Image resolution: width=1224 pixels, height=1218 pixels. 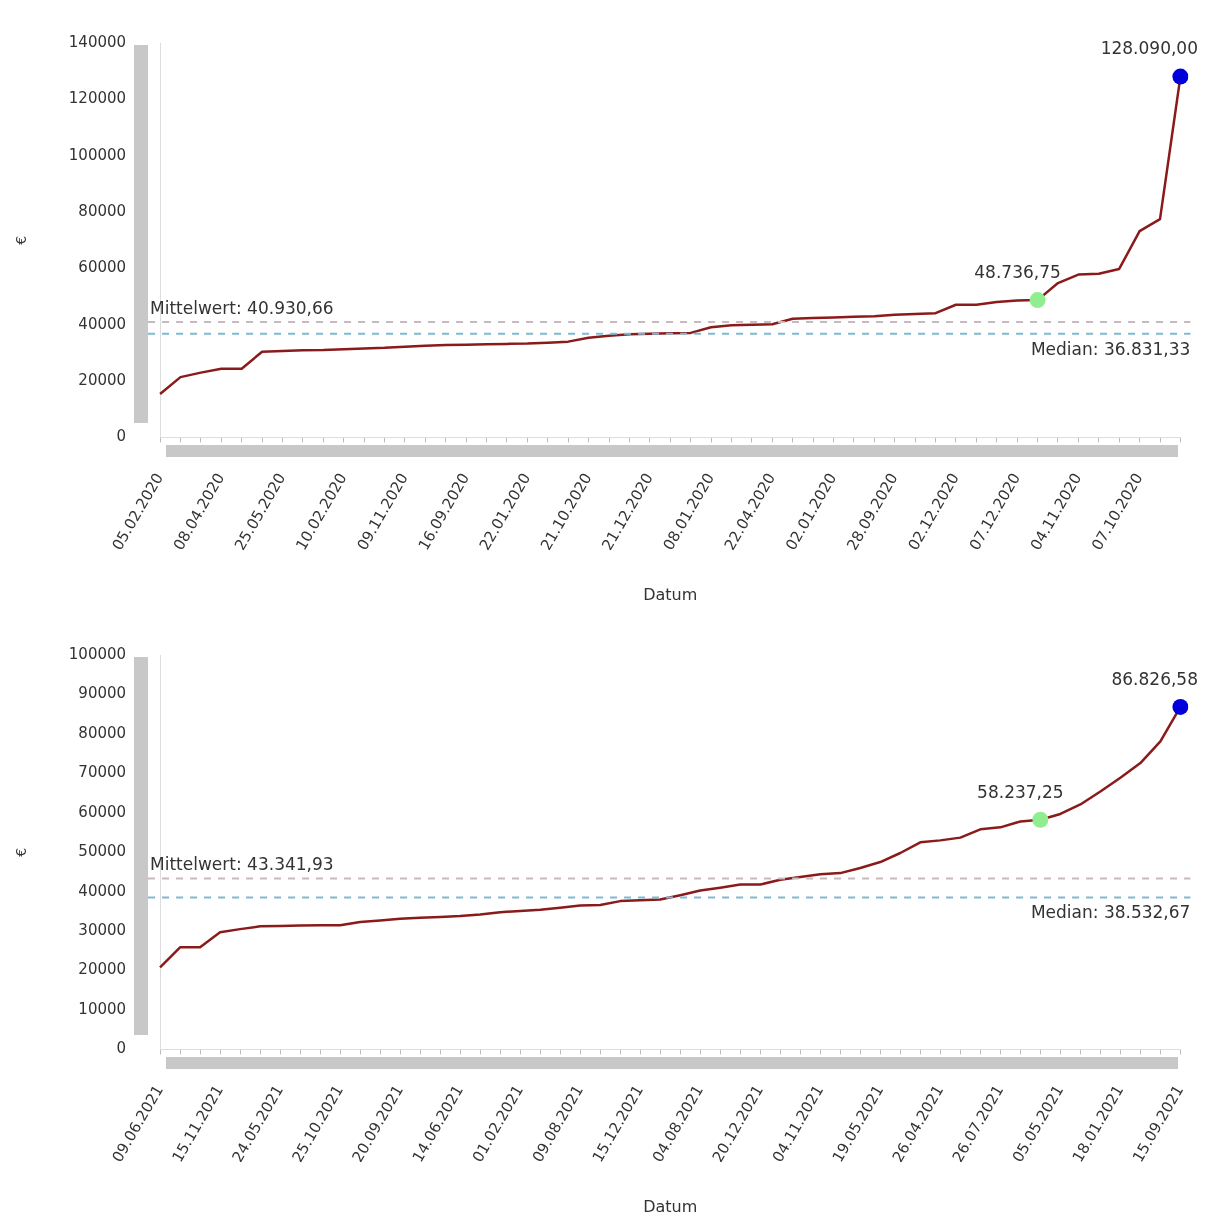 What do you see at coordinates (97, 98) in the screenshot?
I see `y-tick-label: 120000` at bounding box center [97, 98].